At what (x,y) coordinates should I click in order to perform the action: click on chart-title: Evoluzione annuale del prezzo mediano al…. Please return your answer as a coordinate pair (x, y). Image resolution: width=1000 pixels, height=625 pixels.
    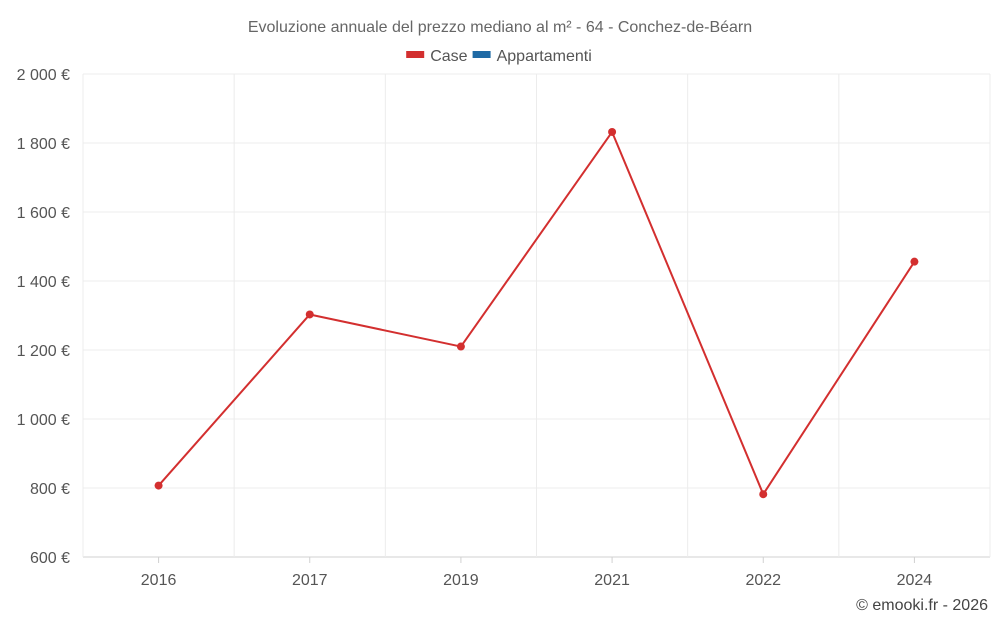
    Looking at the image, I should click on (500, 27).